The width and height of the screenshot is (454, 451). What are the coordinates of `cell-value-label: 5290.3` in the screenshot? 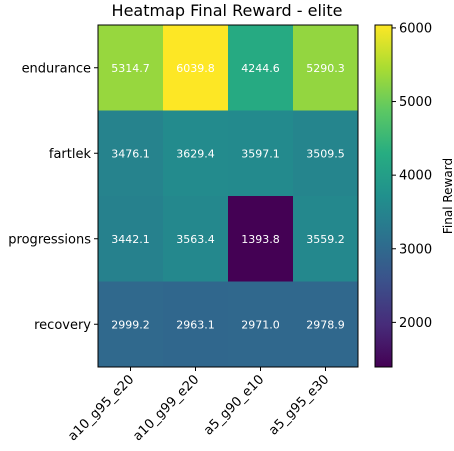 It's located at (325, 68).